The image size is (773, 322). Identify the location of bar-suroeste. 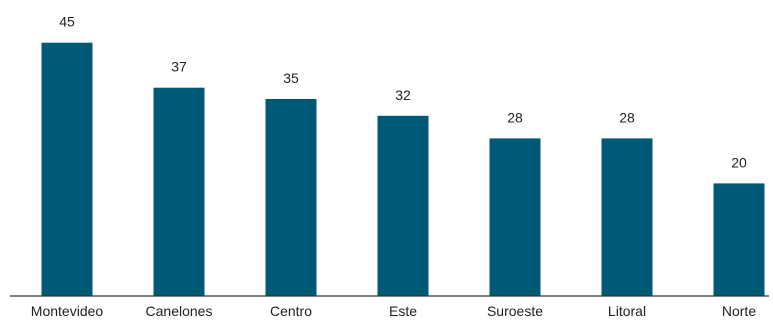
(515, 217).